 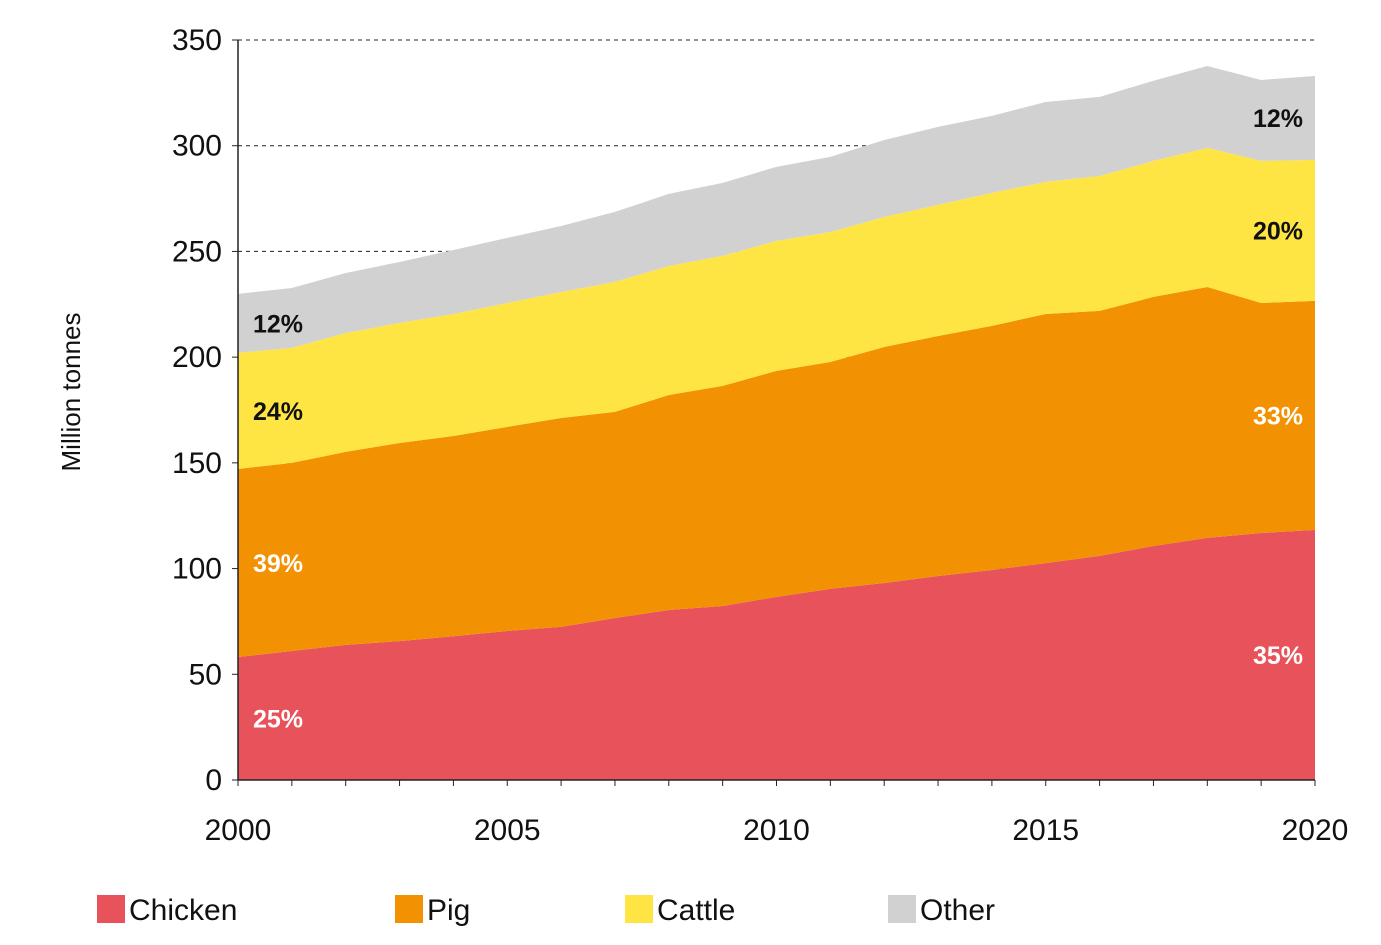 What do you see at coordinates (278, 324) in the screenshot?
I see `share-label-other-start: 12%` at bounding box center [278, 324].